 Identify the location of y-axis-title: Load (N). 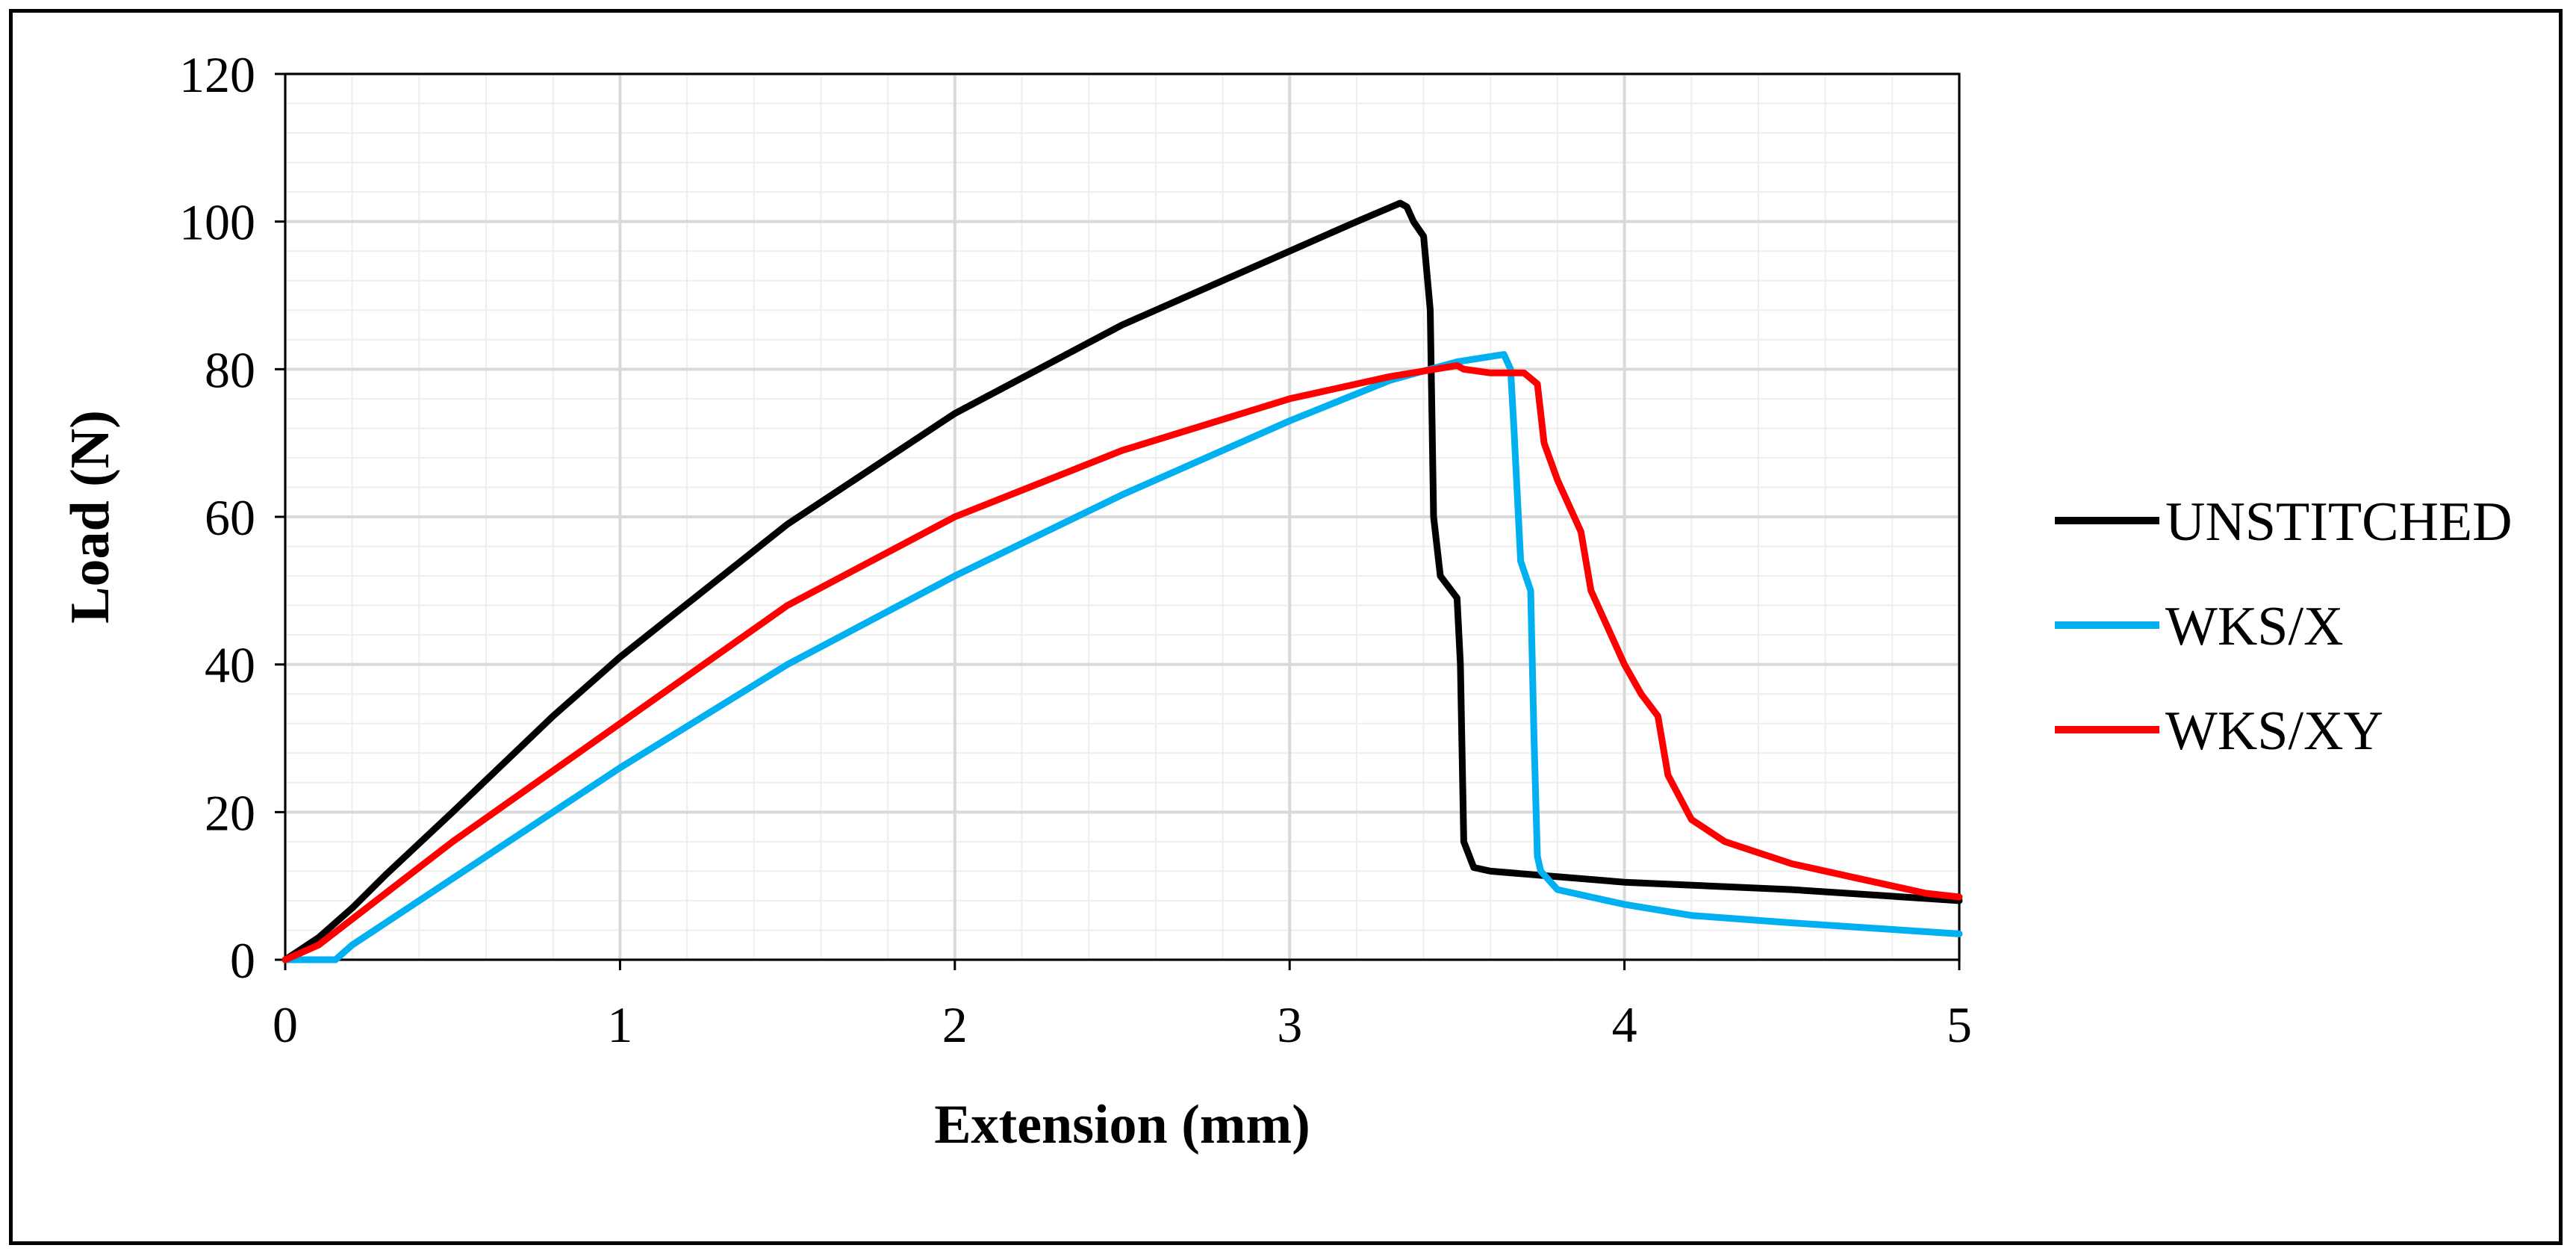
(90, 517).